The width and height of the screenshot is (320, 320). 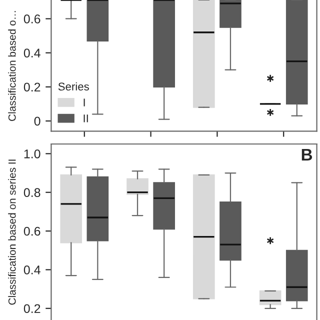 What do you see at coordinates (84, 102) in the screenshot?
I see `legend-label: I` at bounding box center [84, 102].